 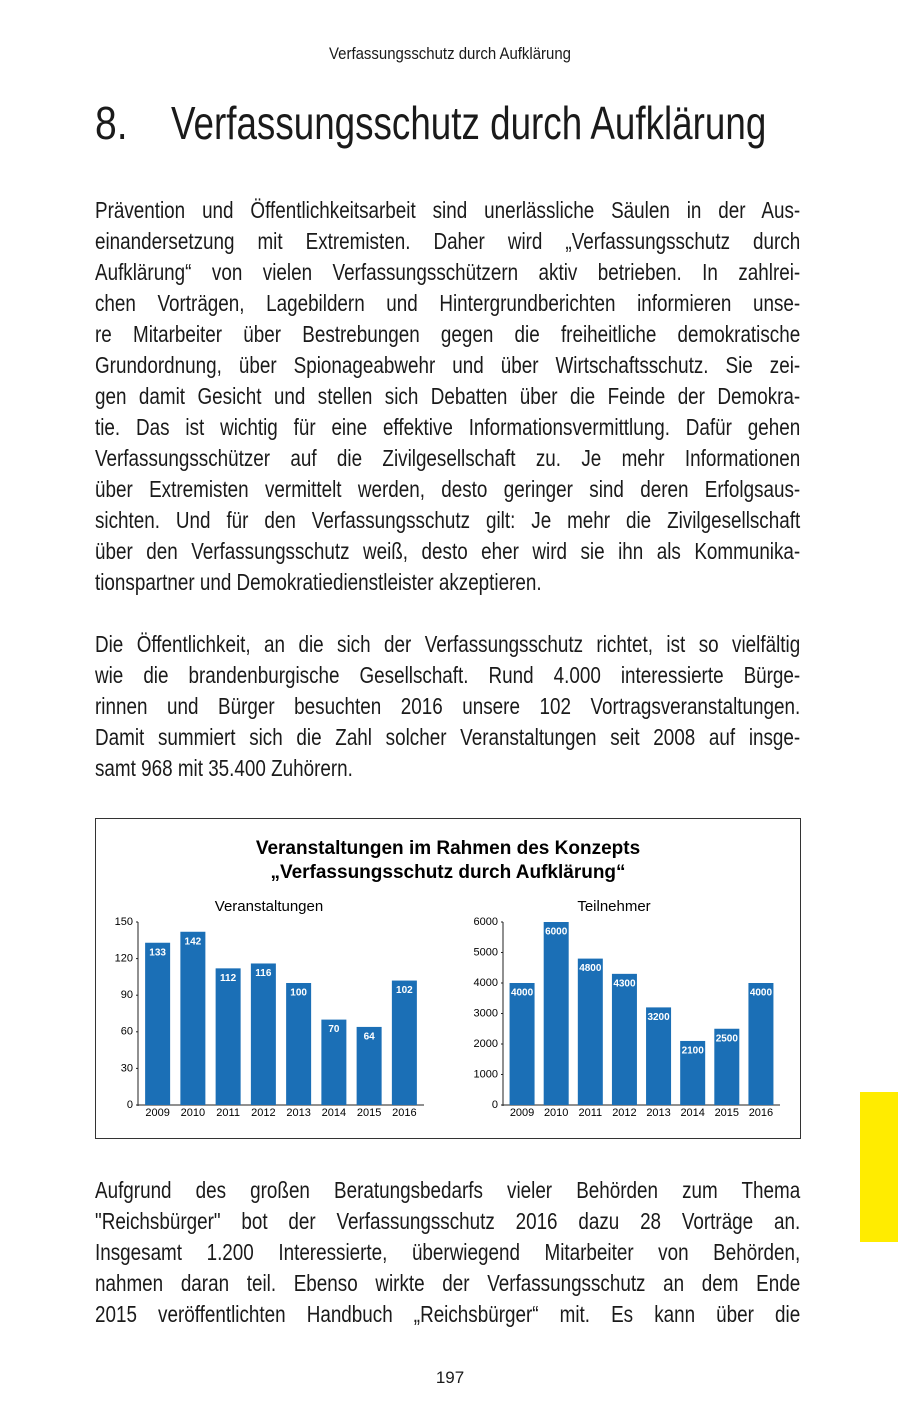 What do you see at coordinates (111, 123) in the screenshot?
I see `heading-number: 8.` at bounding box center [111, 123].